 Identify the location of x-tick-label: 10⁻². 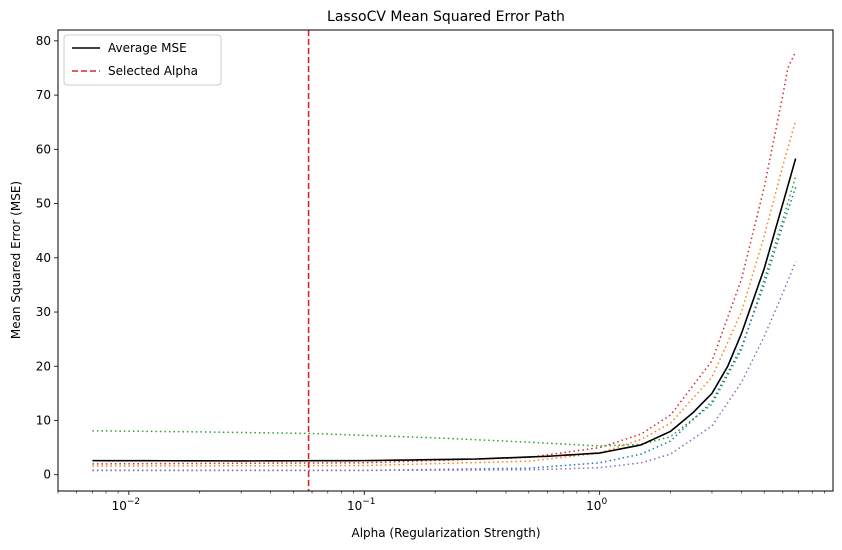
(126, 505).